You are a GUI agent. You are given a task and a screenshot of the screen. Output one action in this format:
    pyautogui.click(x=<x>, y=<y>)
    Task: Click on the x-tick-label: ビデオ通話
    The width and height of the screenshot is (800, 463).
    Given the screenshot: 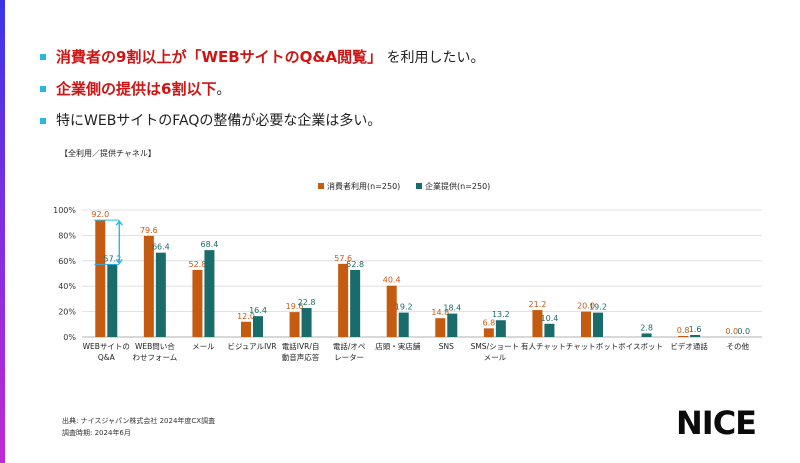 What is the action you would take?
    pyautogui.click(x=689, y=346)
    